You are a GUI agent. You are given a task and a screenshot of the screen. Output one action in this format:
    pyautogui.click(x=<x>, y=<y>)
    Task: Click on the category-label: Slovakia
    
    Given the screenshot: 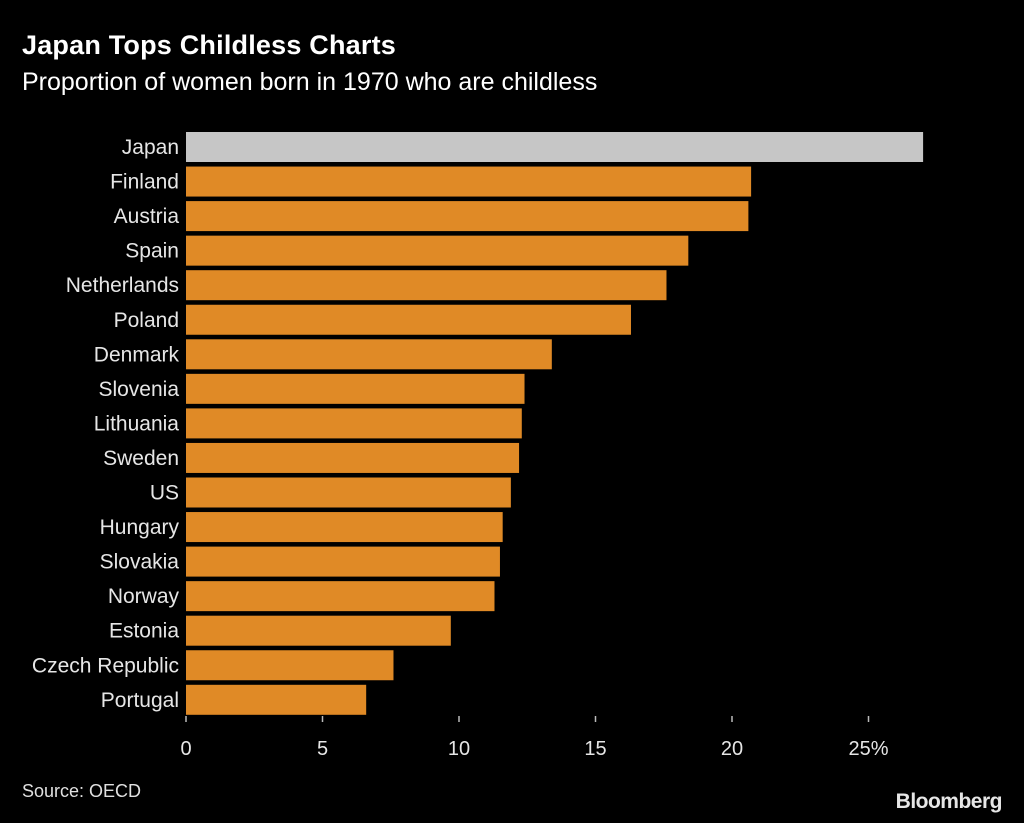 What is the action you would take?
    pyautogui.click(x=140, y=562)
    